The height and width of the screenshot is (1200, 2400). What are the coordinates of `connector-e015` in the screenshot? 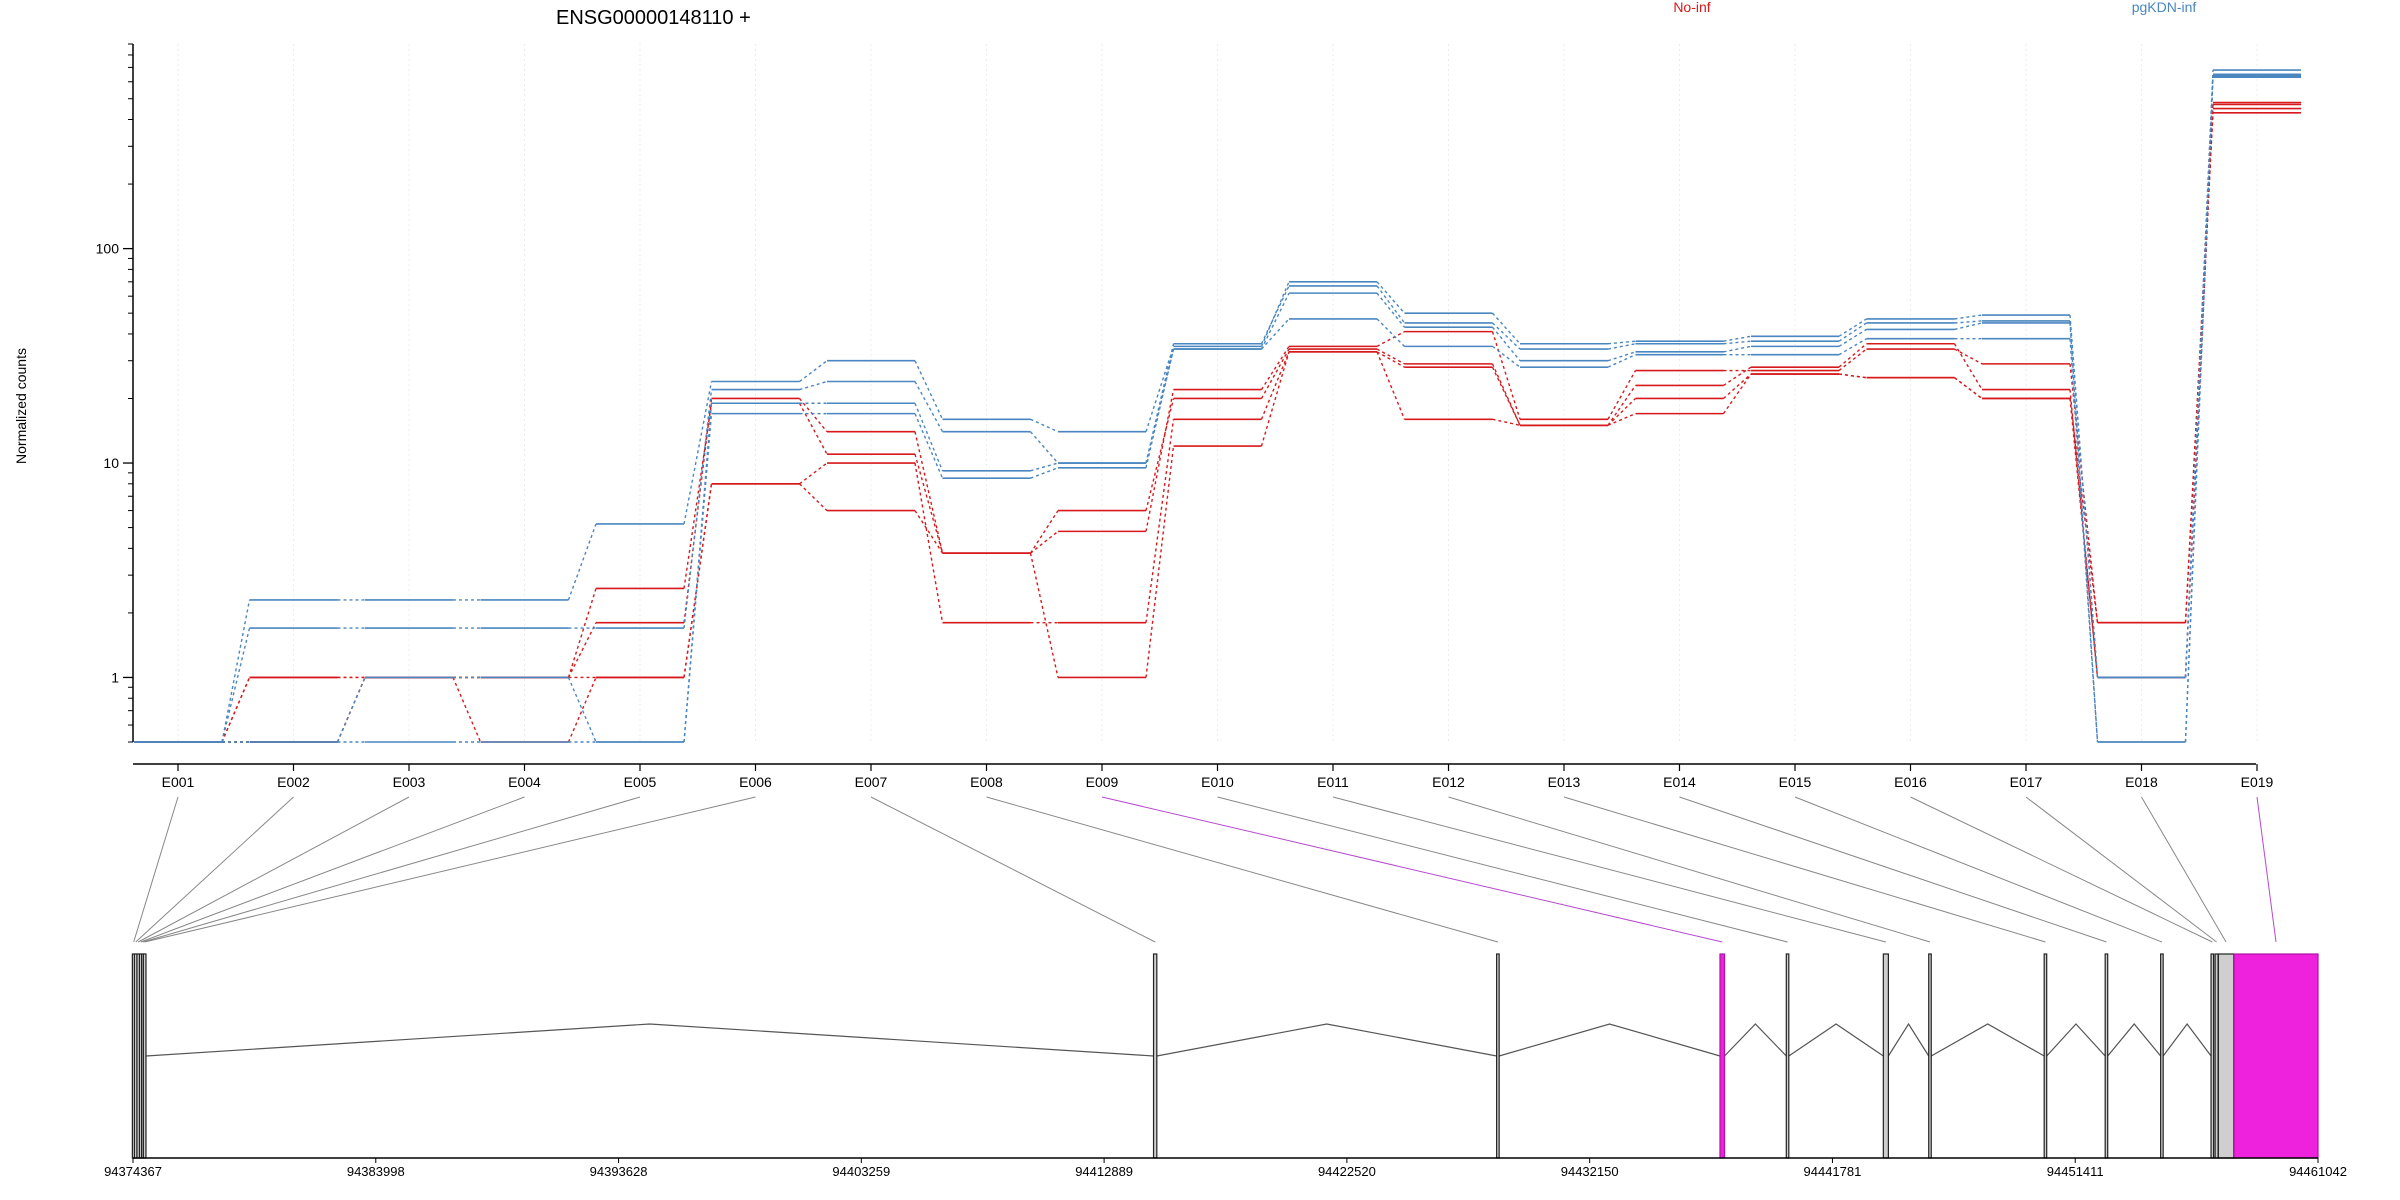 It's located at (1978, 869).